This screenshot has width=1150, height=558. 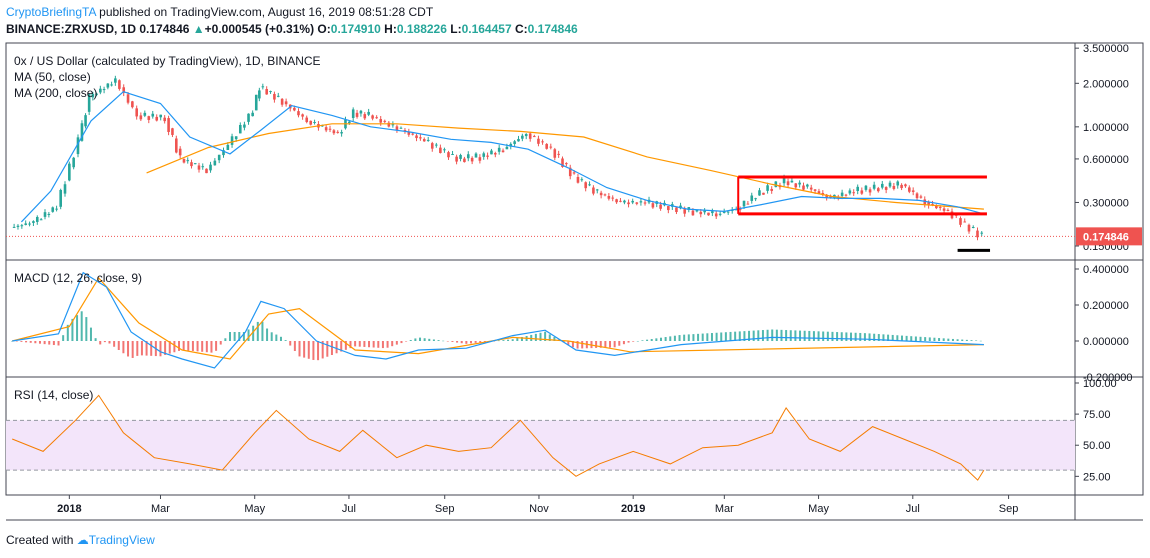 What do you see at coordinates (552, 29) in the screenshot?
I see `close-value: 0.174846` at bounding box center [552, 29].